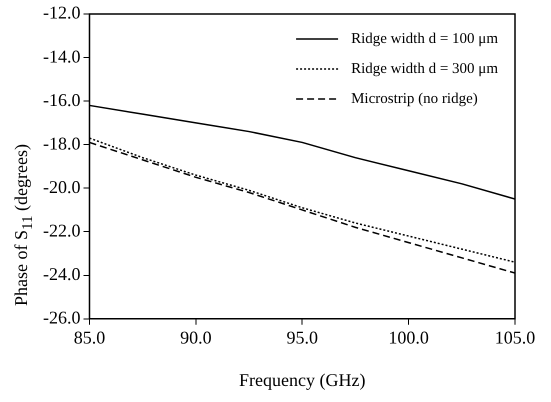 The width and height of the screenshot is (551, 402). What do you see at coordinates (90, 337) in the screenshot?
I see `x-tick-label: 85.0` at bounding box center [90, 337].